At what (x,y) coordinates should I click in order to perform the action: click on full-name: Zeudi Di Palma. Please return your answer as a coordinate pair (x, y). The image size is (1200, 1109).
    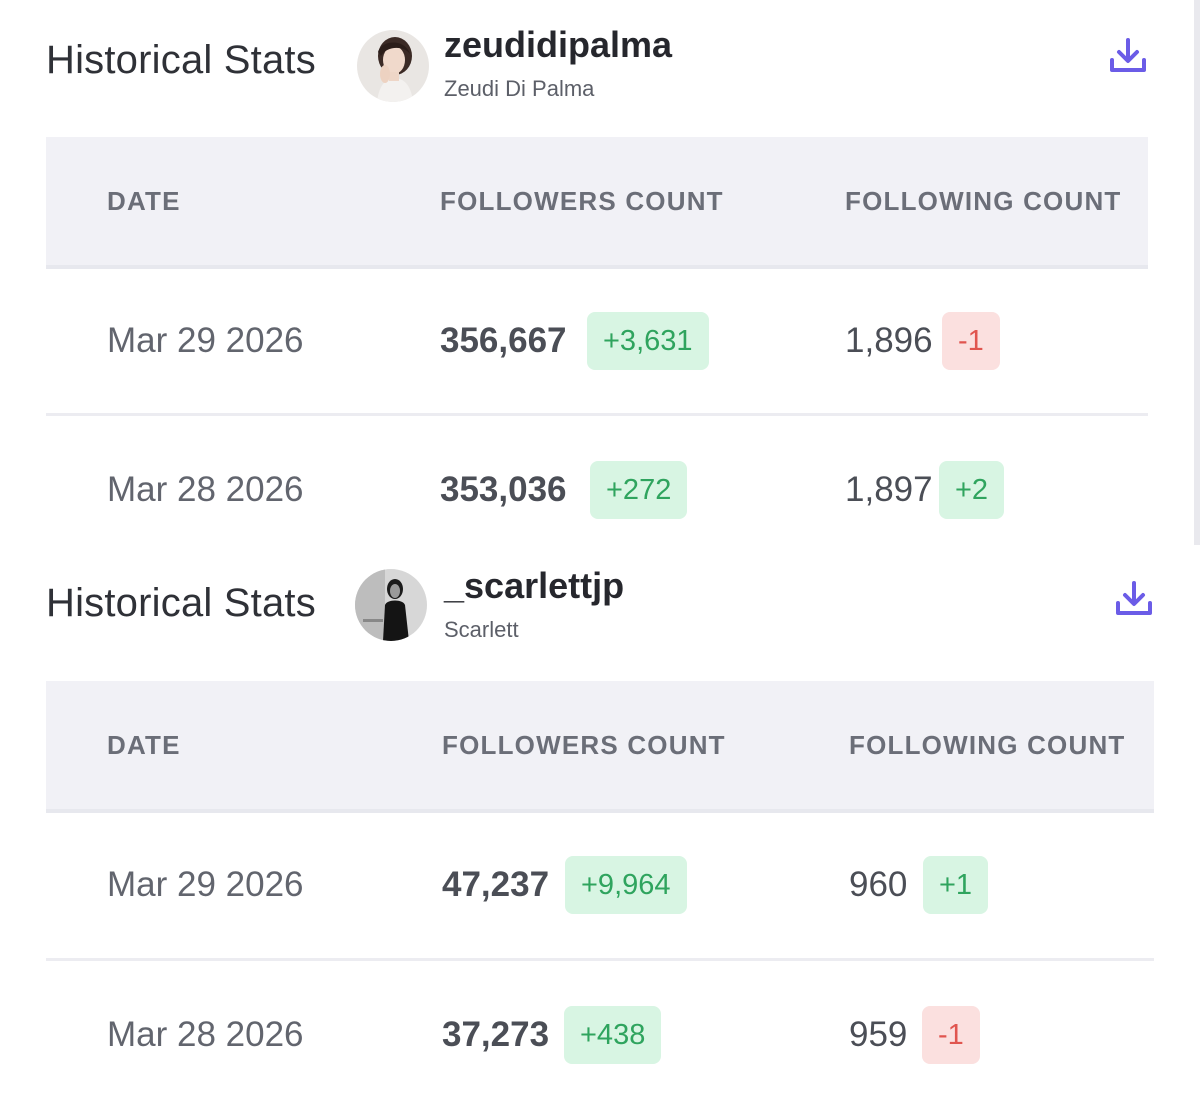
    Looking at the image, I should click on (519, 88).